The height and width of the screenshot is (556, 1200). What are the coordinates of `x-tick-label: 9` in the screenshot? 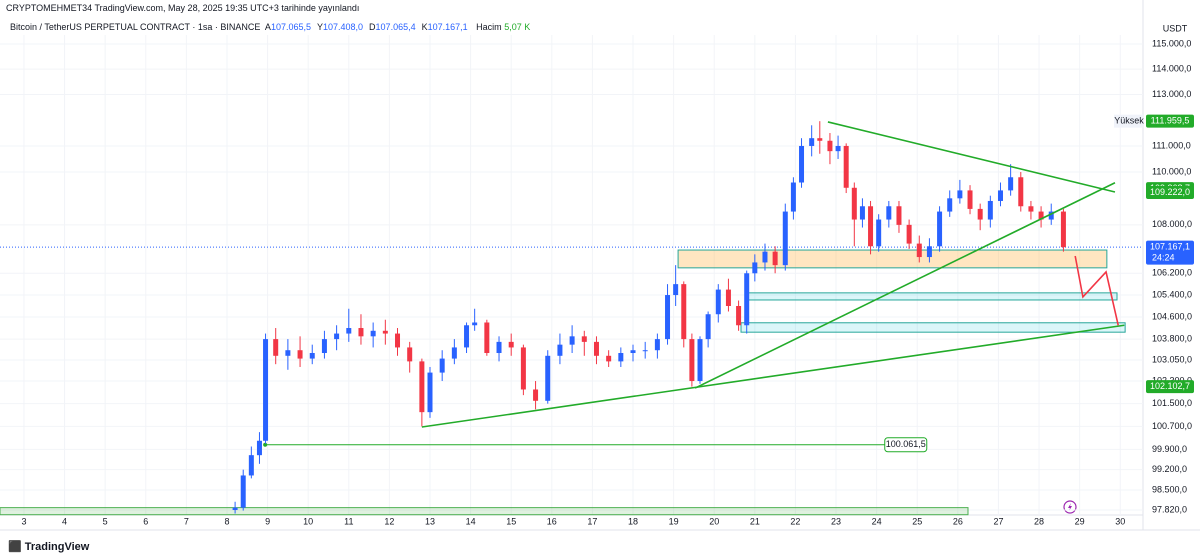 It's located at (267, 521).